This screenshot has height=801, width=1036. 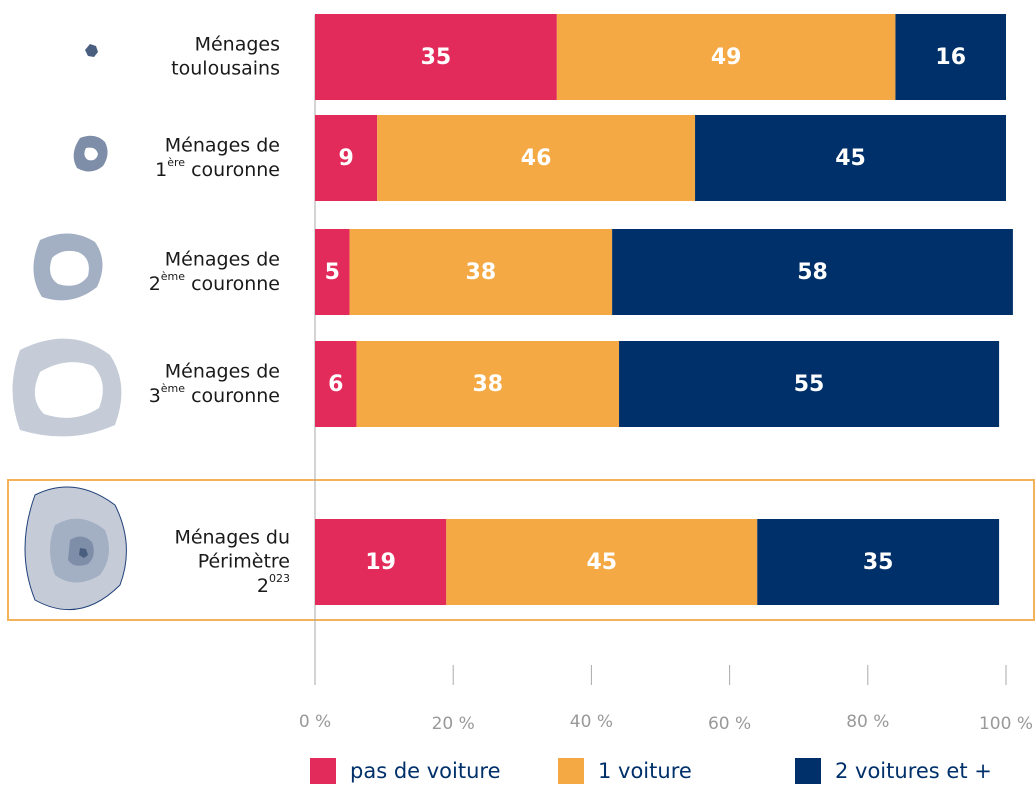 I want to click on value-label: 6, so click(x=335, y=384).